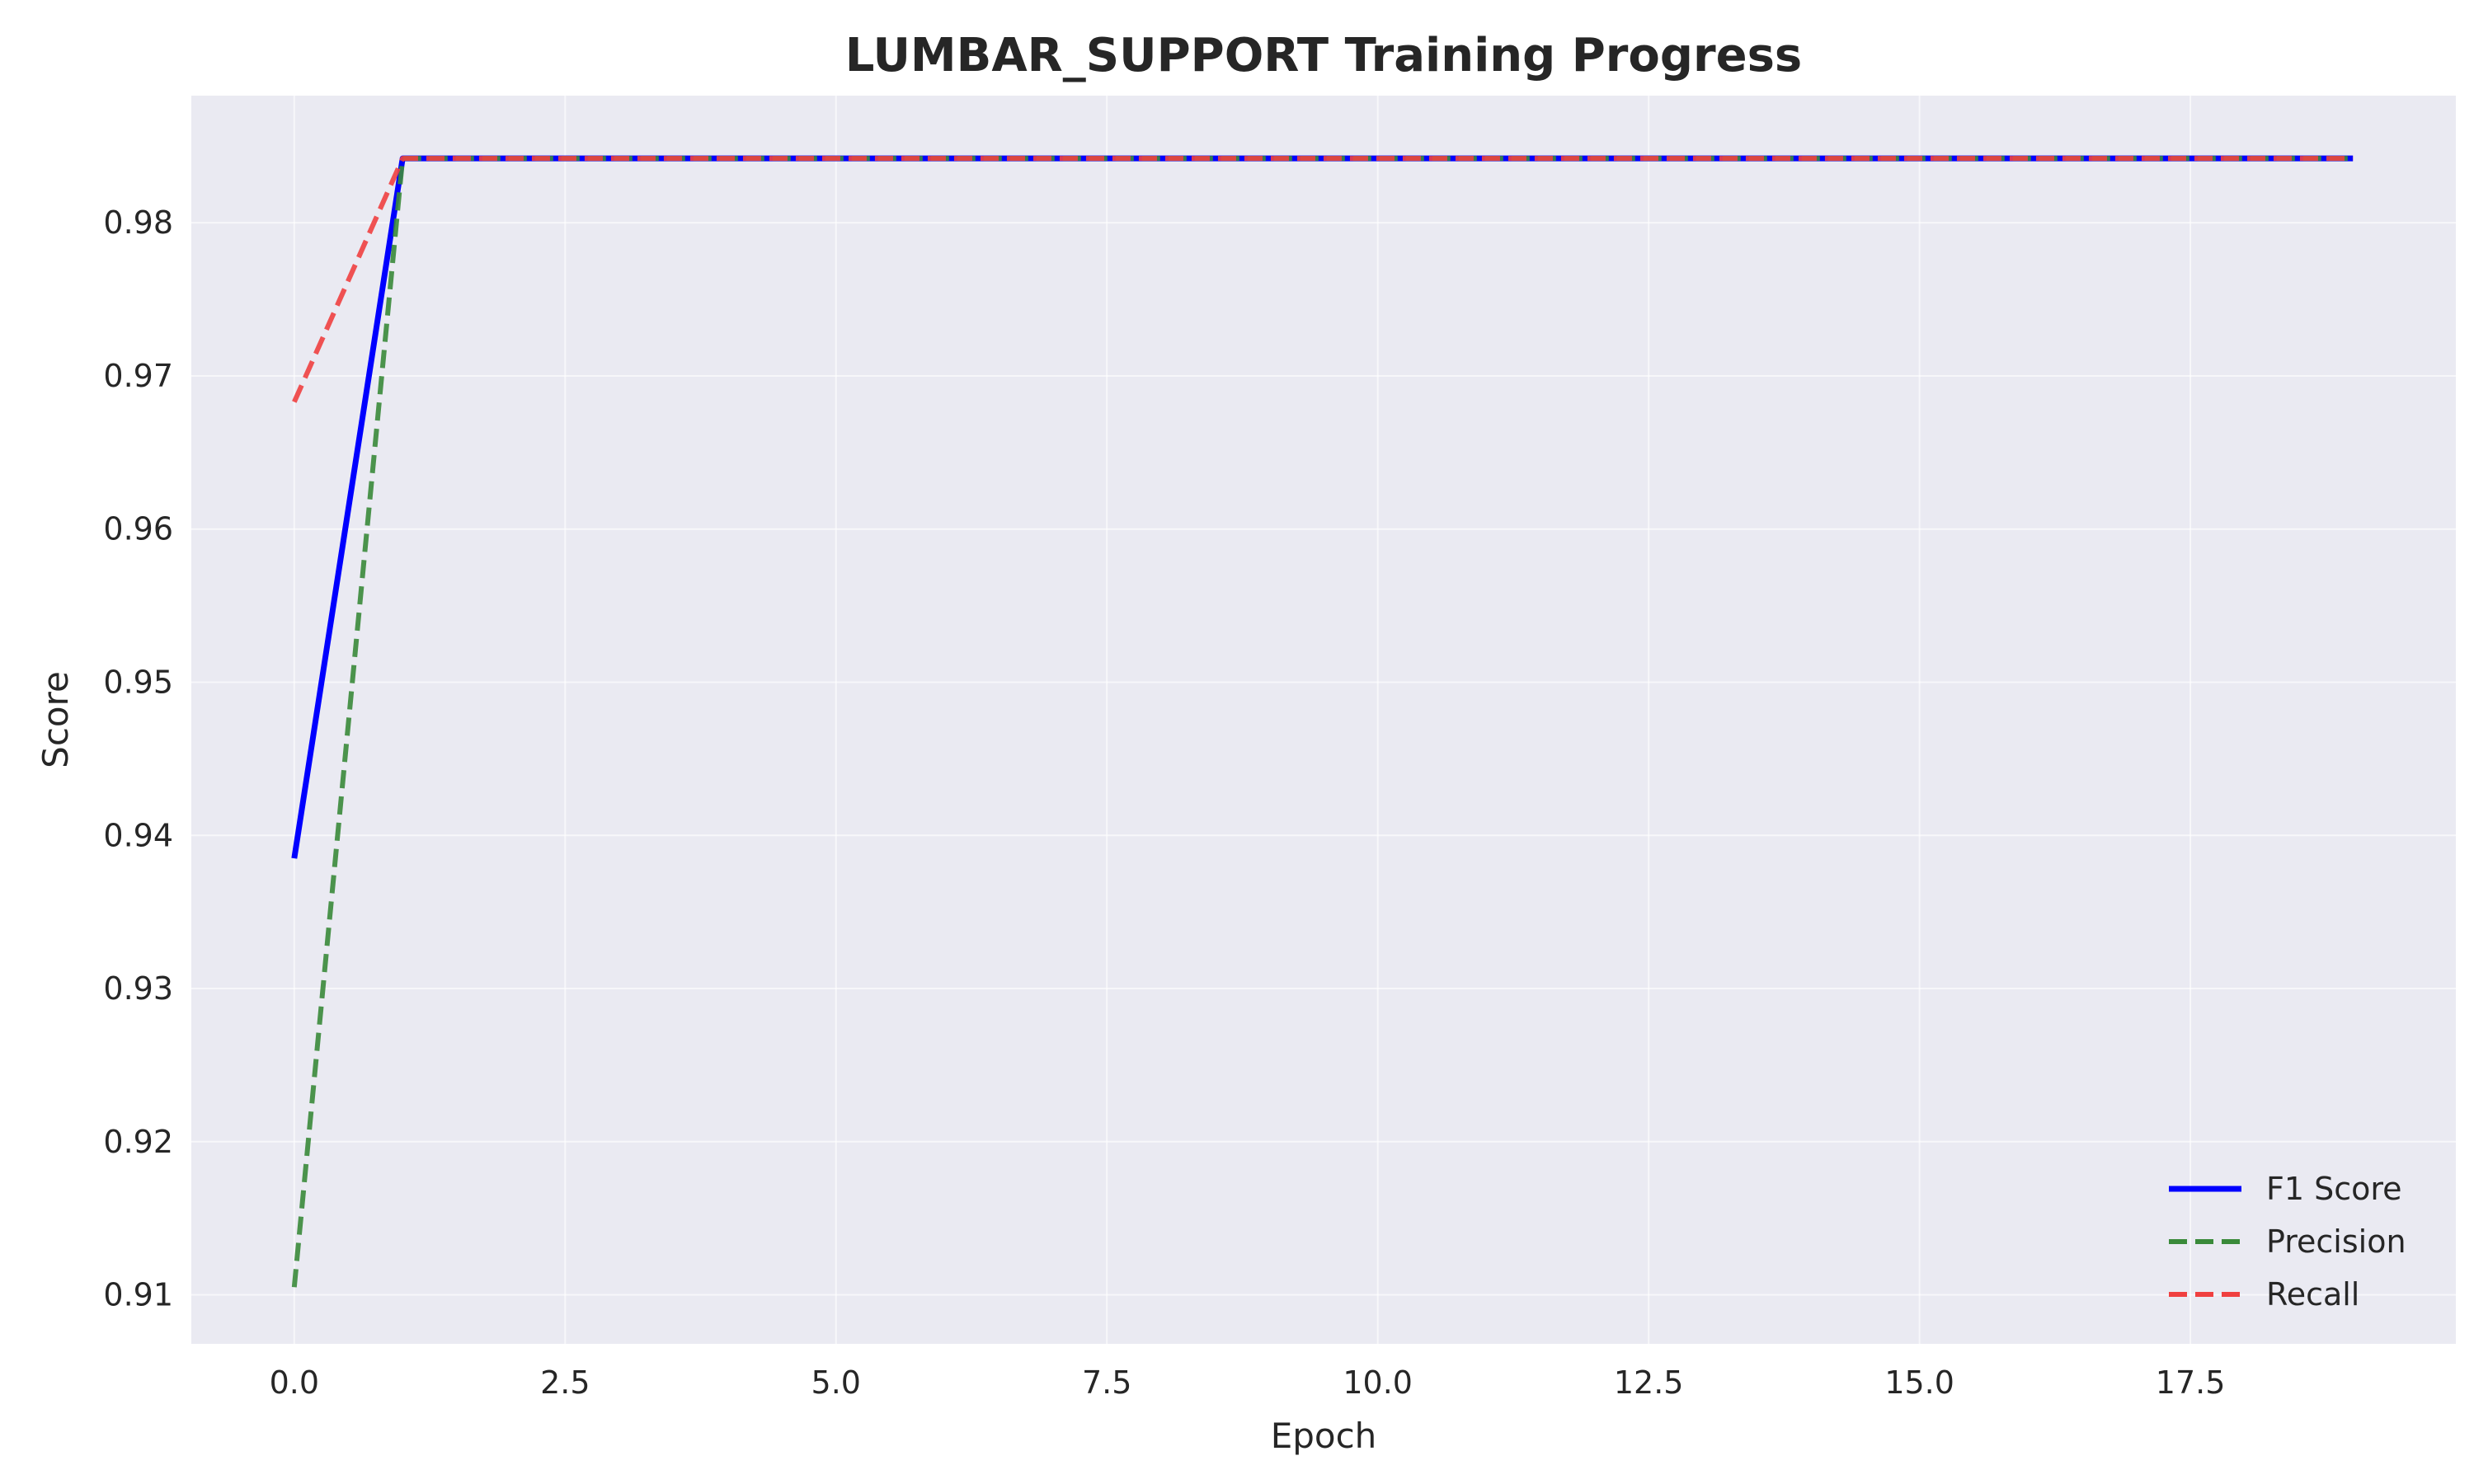 This screenshot has height=1484, width=2474. I want to click on y-tick-label: 0.95, so click(138, 682).